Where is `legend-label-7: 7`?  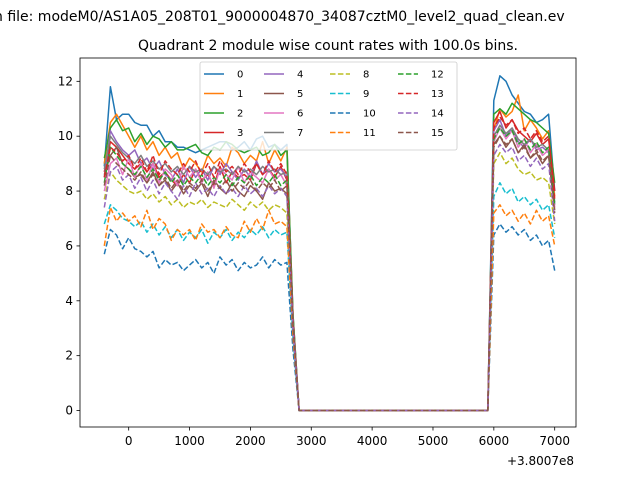
legend-label-7: 7 is located at coordinates (300, 133).